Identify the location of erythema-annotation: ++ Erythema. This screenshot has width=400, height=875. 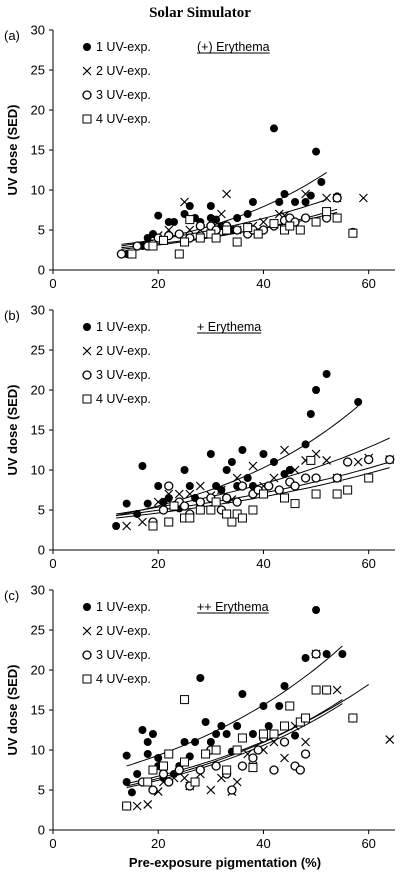
(233, 607).